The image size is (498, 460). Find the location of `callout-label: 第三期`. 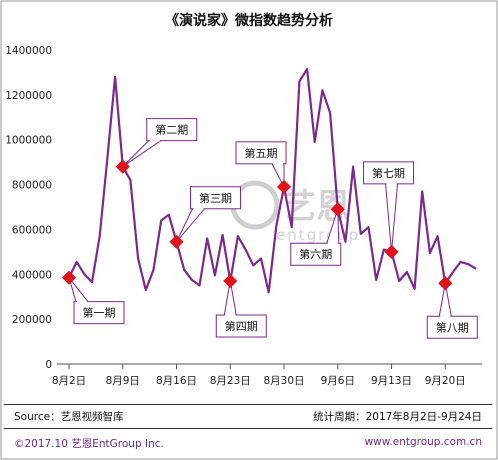

callout-label: 第三期 is located at coordinates (215, 198).